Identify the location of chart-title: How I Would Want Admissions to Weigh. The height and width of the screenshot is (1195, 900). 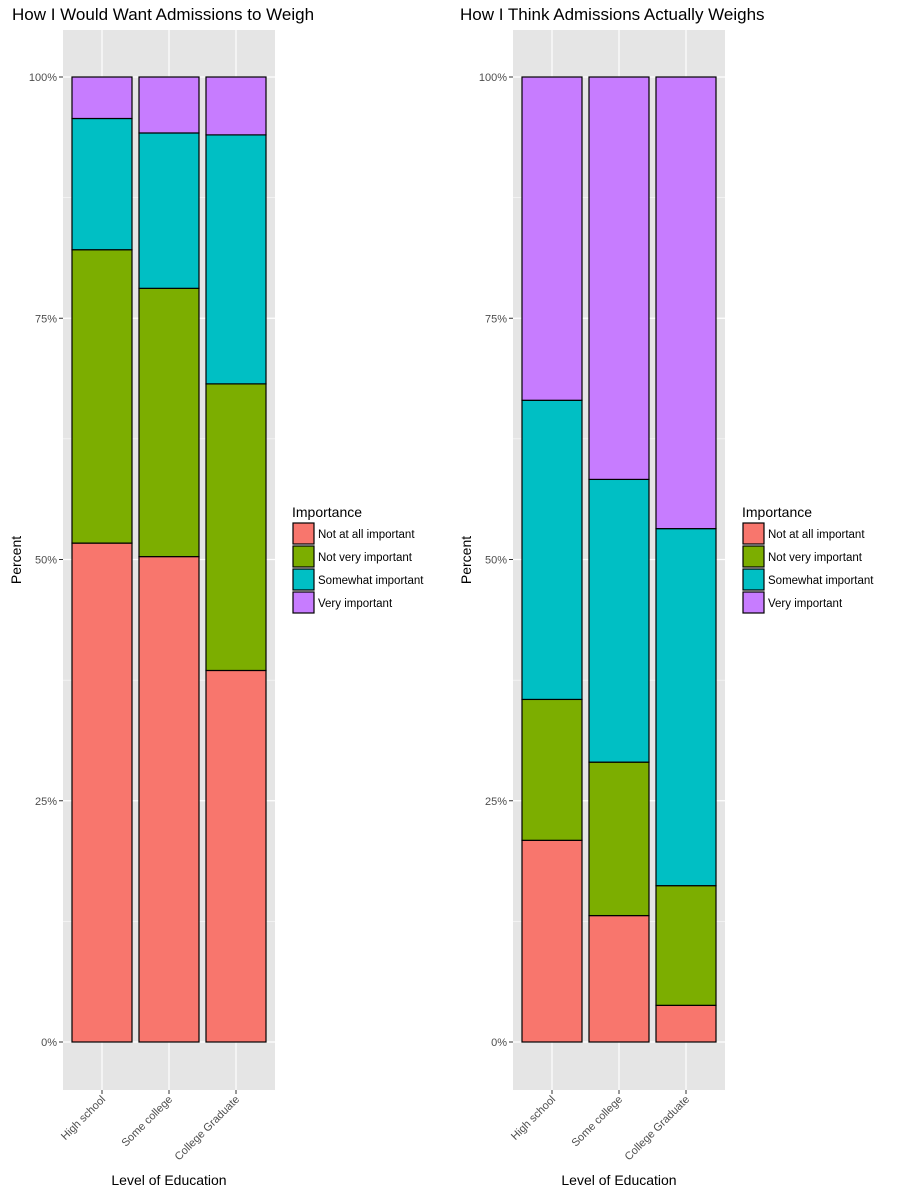
(163, 14).